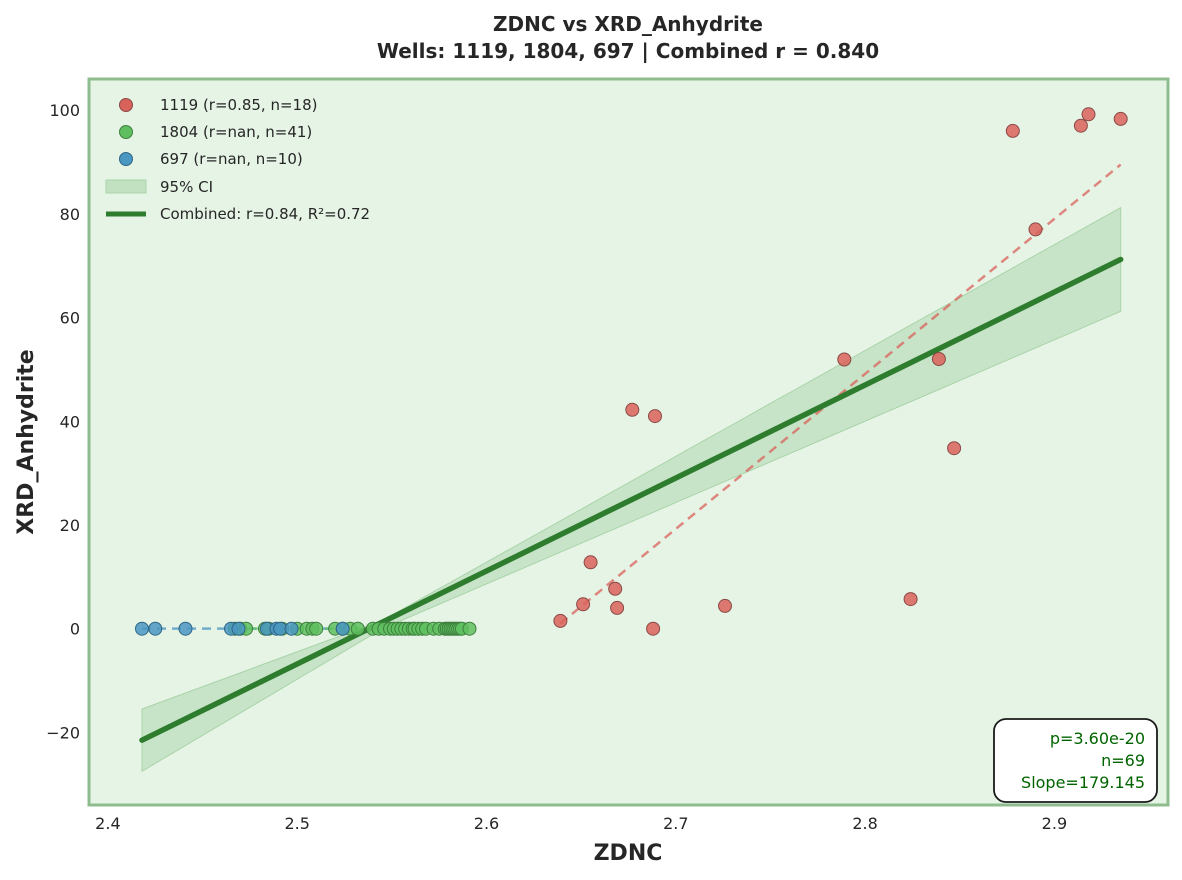  Describe the element at coordinates (70, 421) in the screenshot. I see `y-tick-label: 40` at that location.